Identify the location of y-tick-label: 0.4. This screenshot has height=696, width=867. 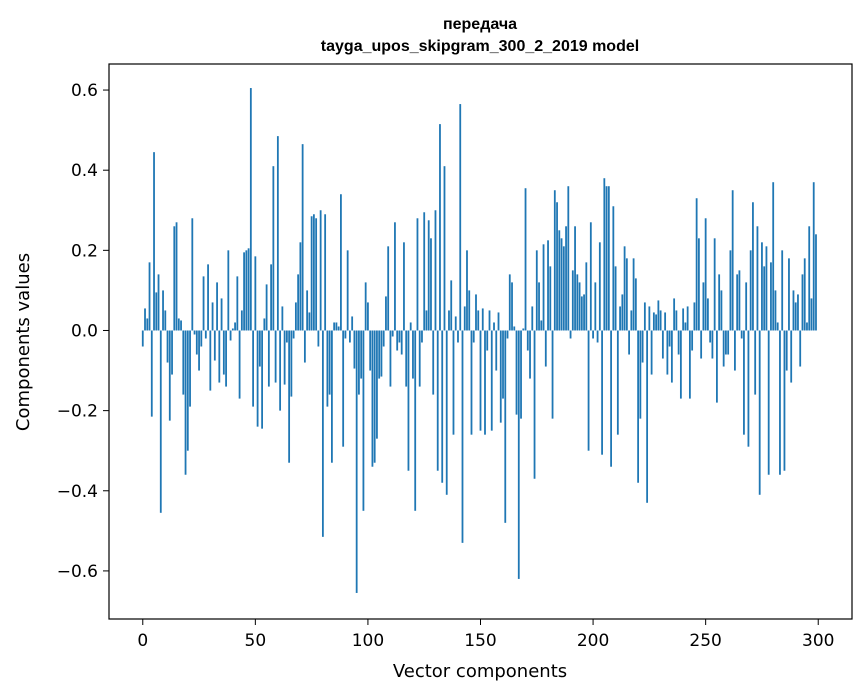
(84, 171).